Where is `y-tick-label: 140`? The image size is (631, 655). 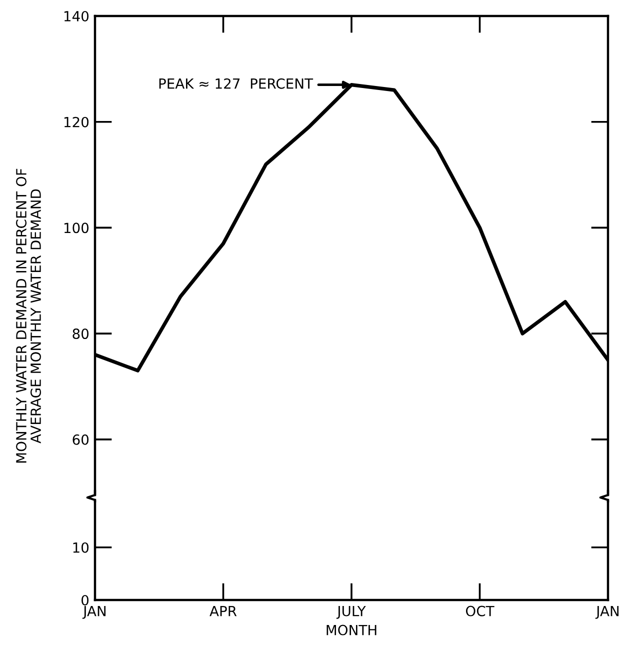 y-tick-label: 140 is located at coordinates (76, 16).